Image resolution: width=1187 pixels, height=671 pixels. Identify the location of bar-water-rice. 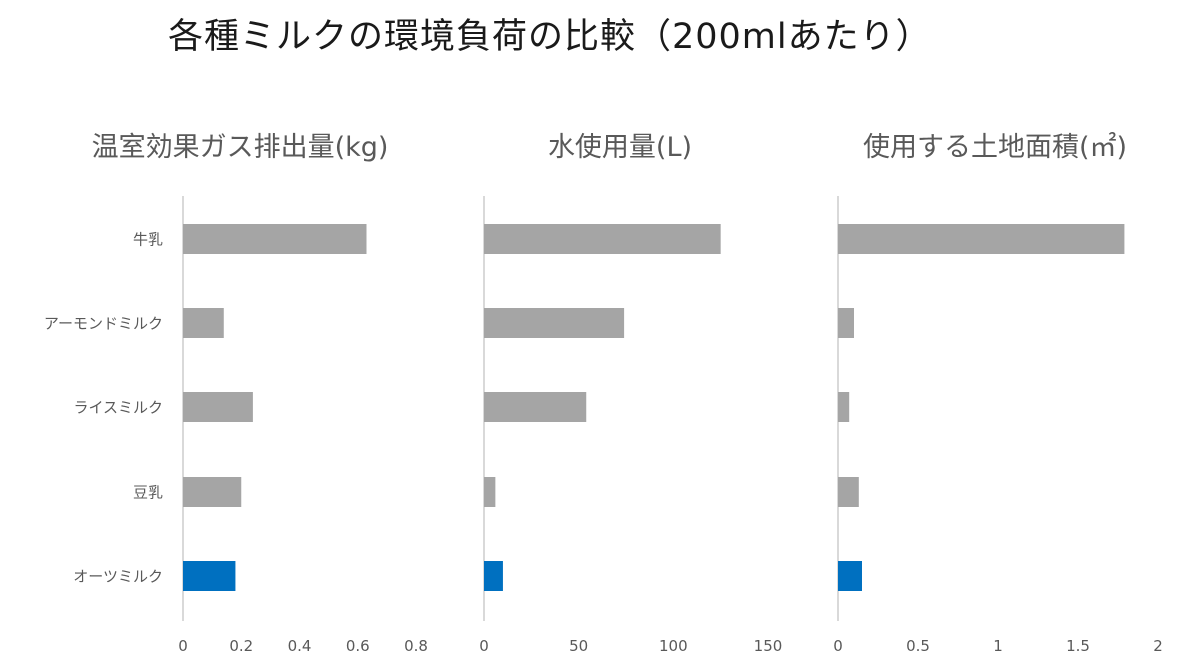
(535, 407).